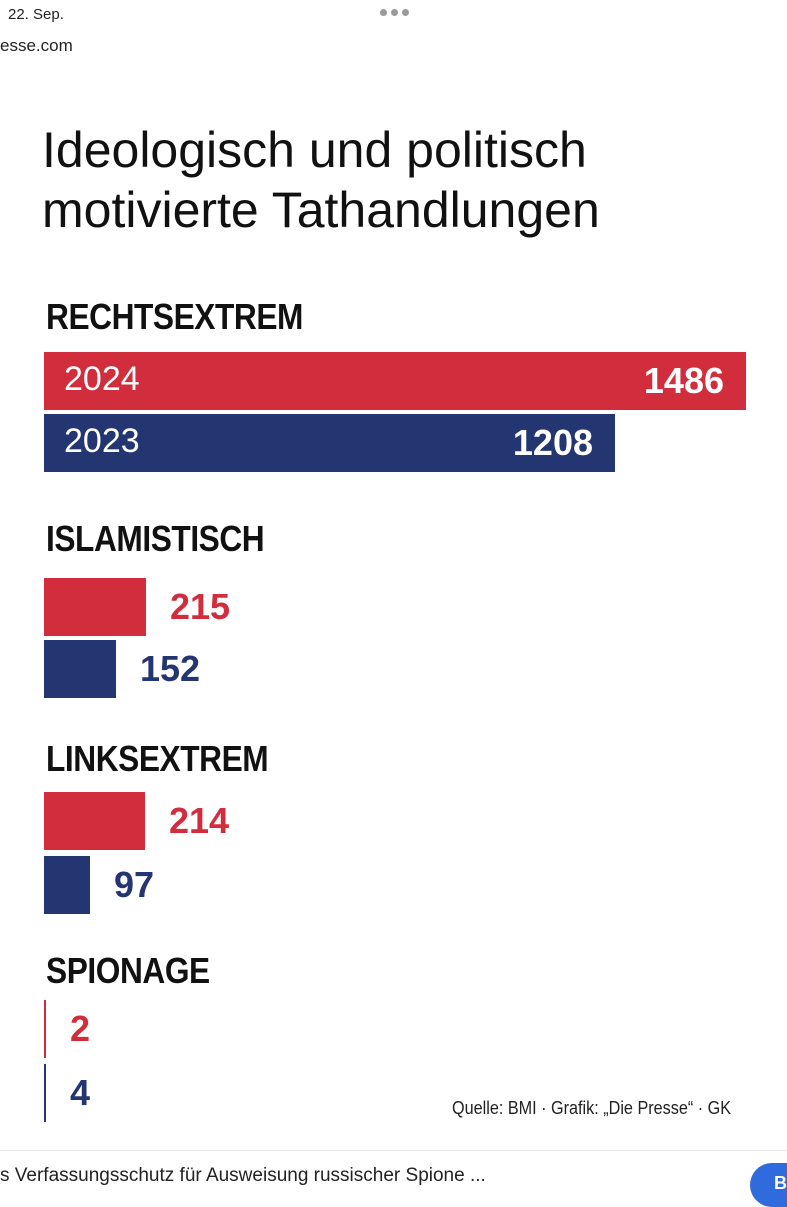  What do you see at coordinates (592, 1108) in the screenshot?
I see `chart-credit: Quelle: BMI · Grafik: „Die Presse“ · GK` at bounding box center [592, 1108].